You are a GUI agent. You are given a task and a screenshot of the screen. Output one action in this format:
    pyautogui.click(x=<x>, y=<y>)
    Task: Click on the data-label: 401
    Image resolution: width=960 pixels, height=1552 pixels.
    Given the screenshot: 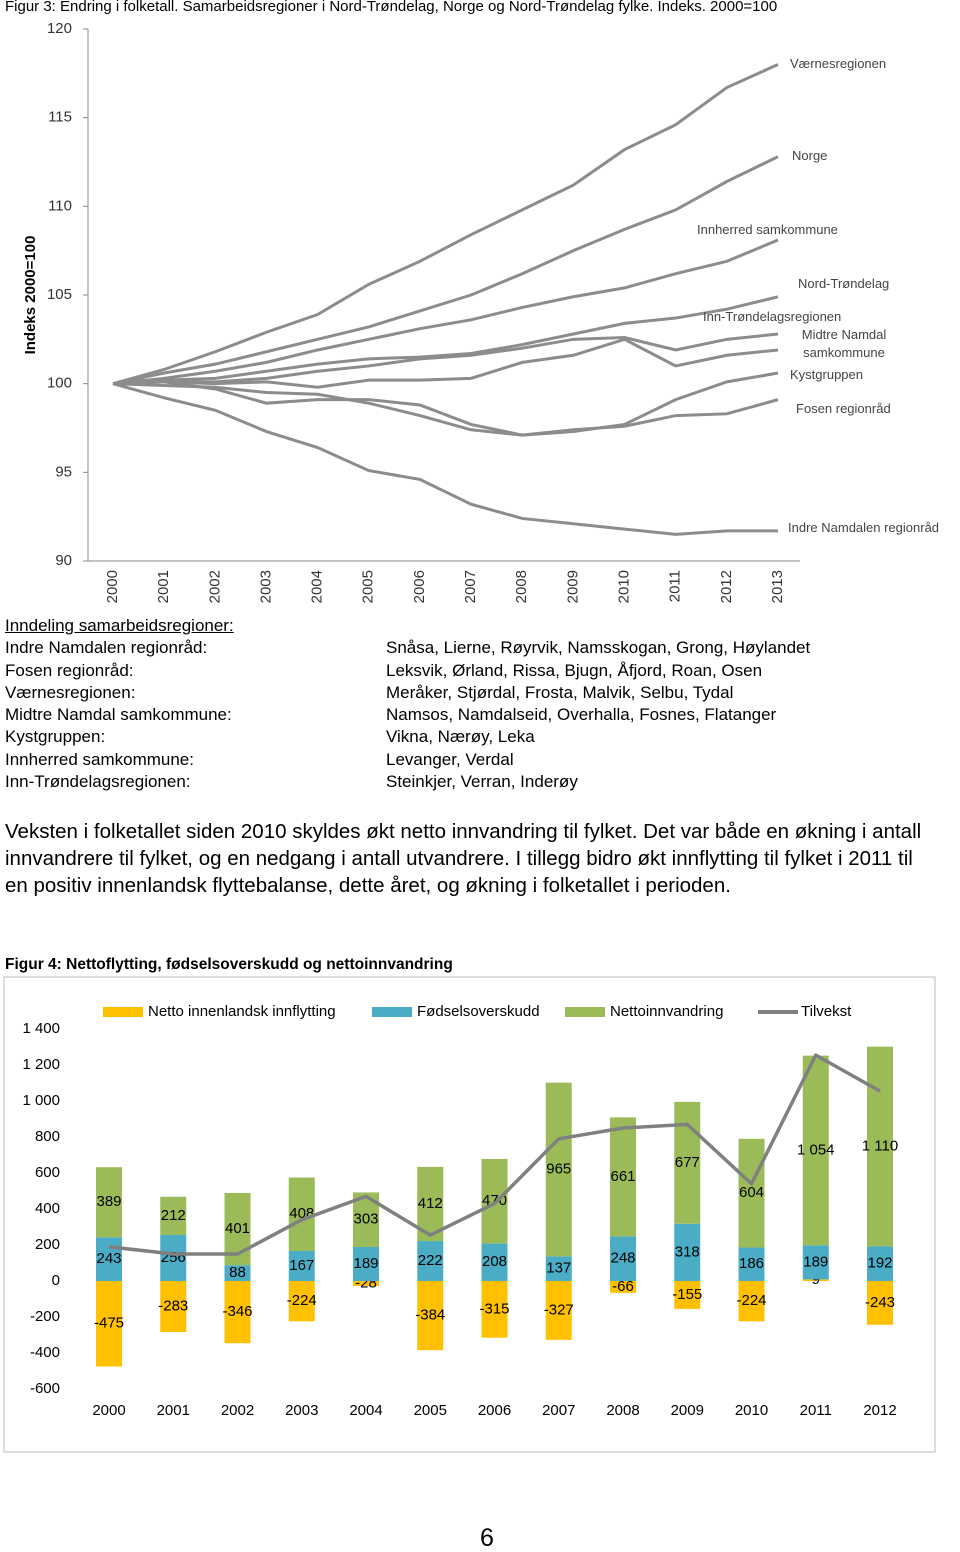 What is the action you would take?
    pyautogui.click(x=237, y=1228)
    